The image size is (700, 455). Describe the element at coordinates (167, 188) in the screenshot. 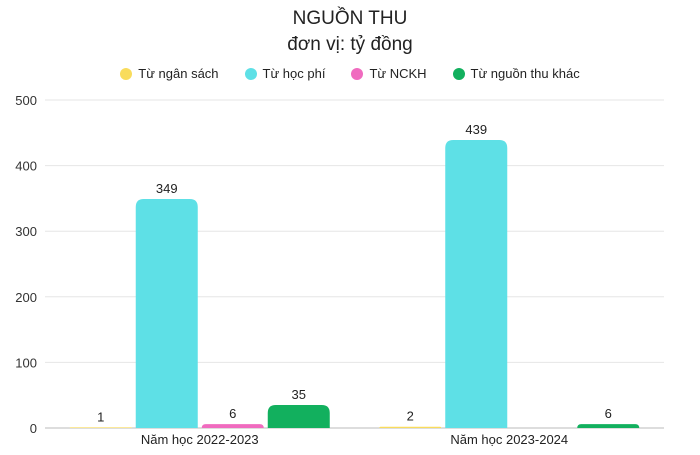

I see `data-label: 349` at that location.